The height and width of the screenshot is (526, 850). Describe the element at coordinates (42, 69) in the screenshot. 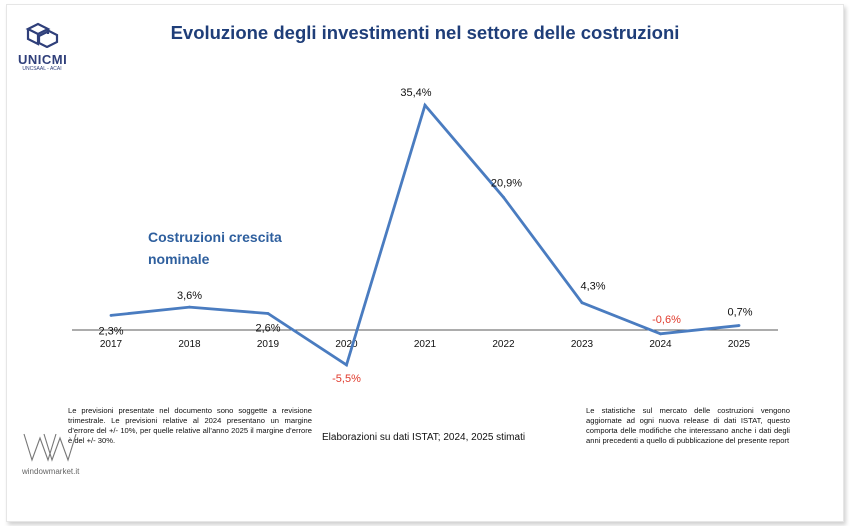

I see `logo-subtitle: UNCSAAL - ACAI` at that location.